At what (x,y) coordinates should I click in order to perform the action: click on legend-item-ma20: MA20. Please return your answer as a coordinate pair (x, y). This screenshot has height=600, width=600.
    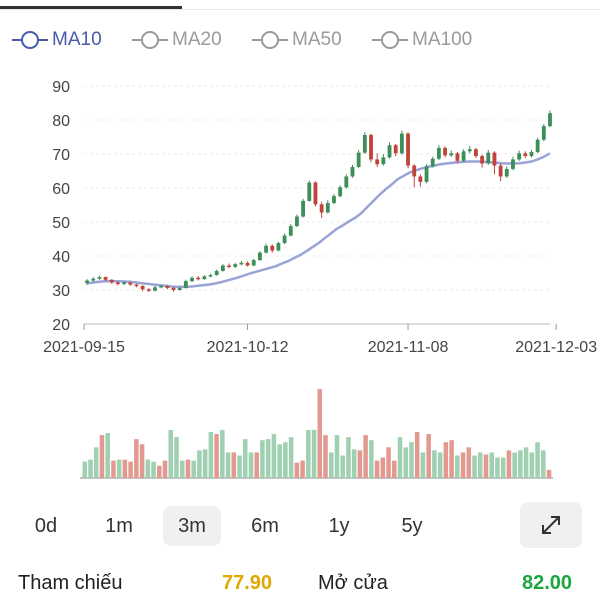
    Looking at the image, I should click on (176, 40).